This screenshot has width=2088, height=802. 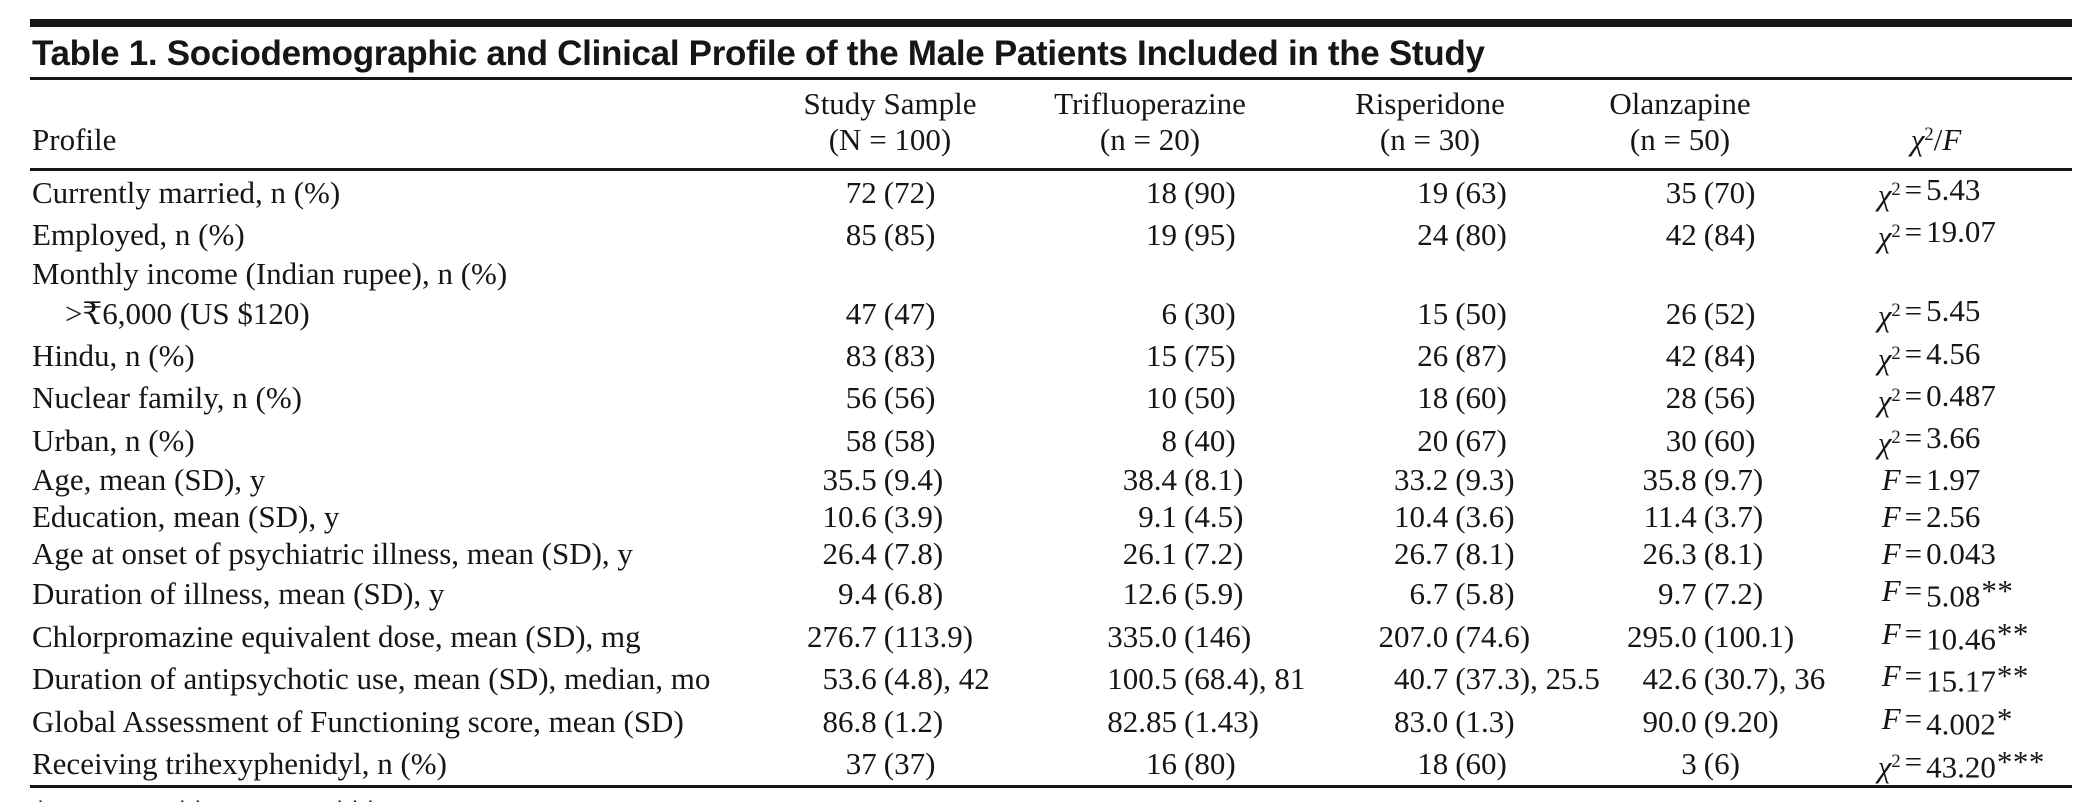 I want to click on column-header-chi2-f: χ2/F, so click(x=1936, y=139).